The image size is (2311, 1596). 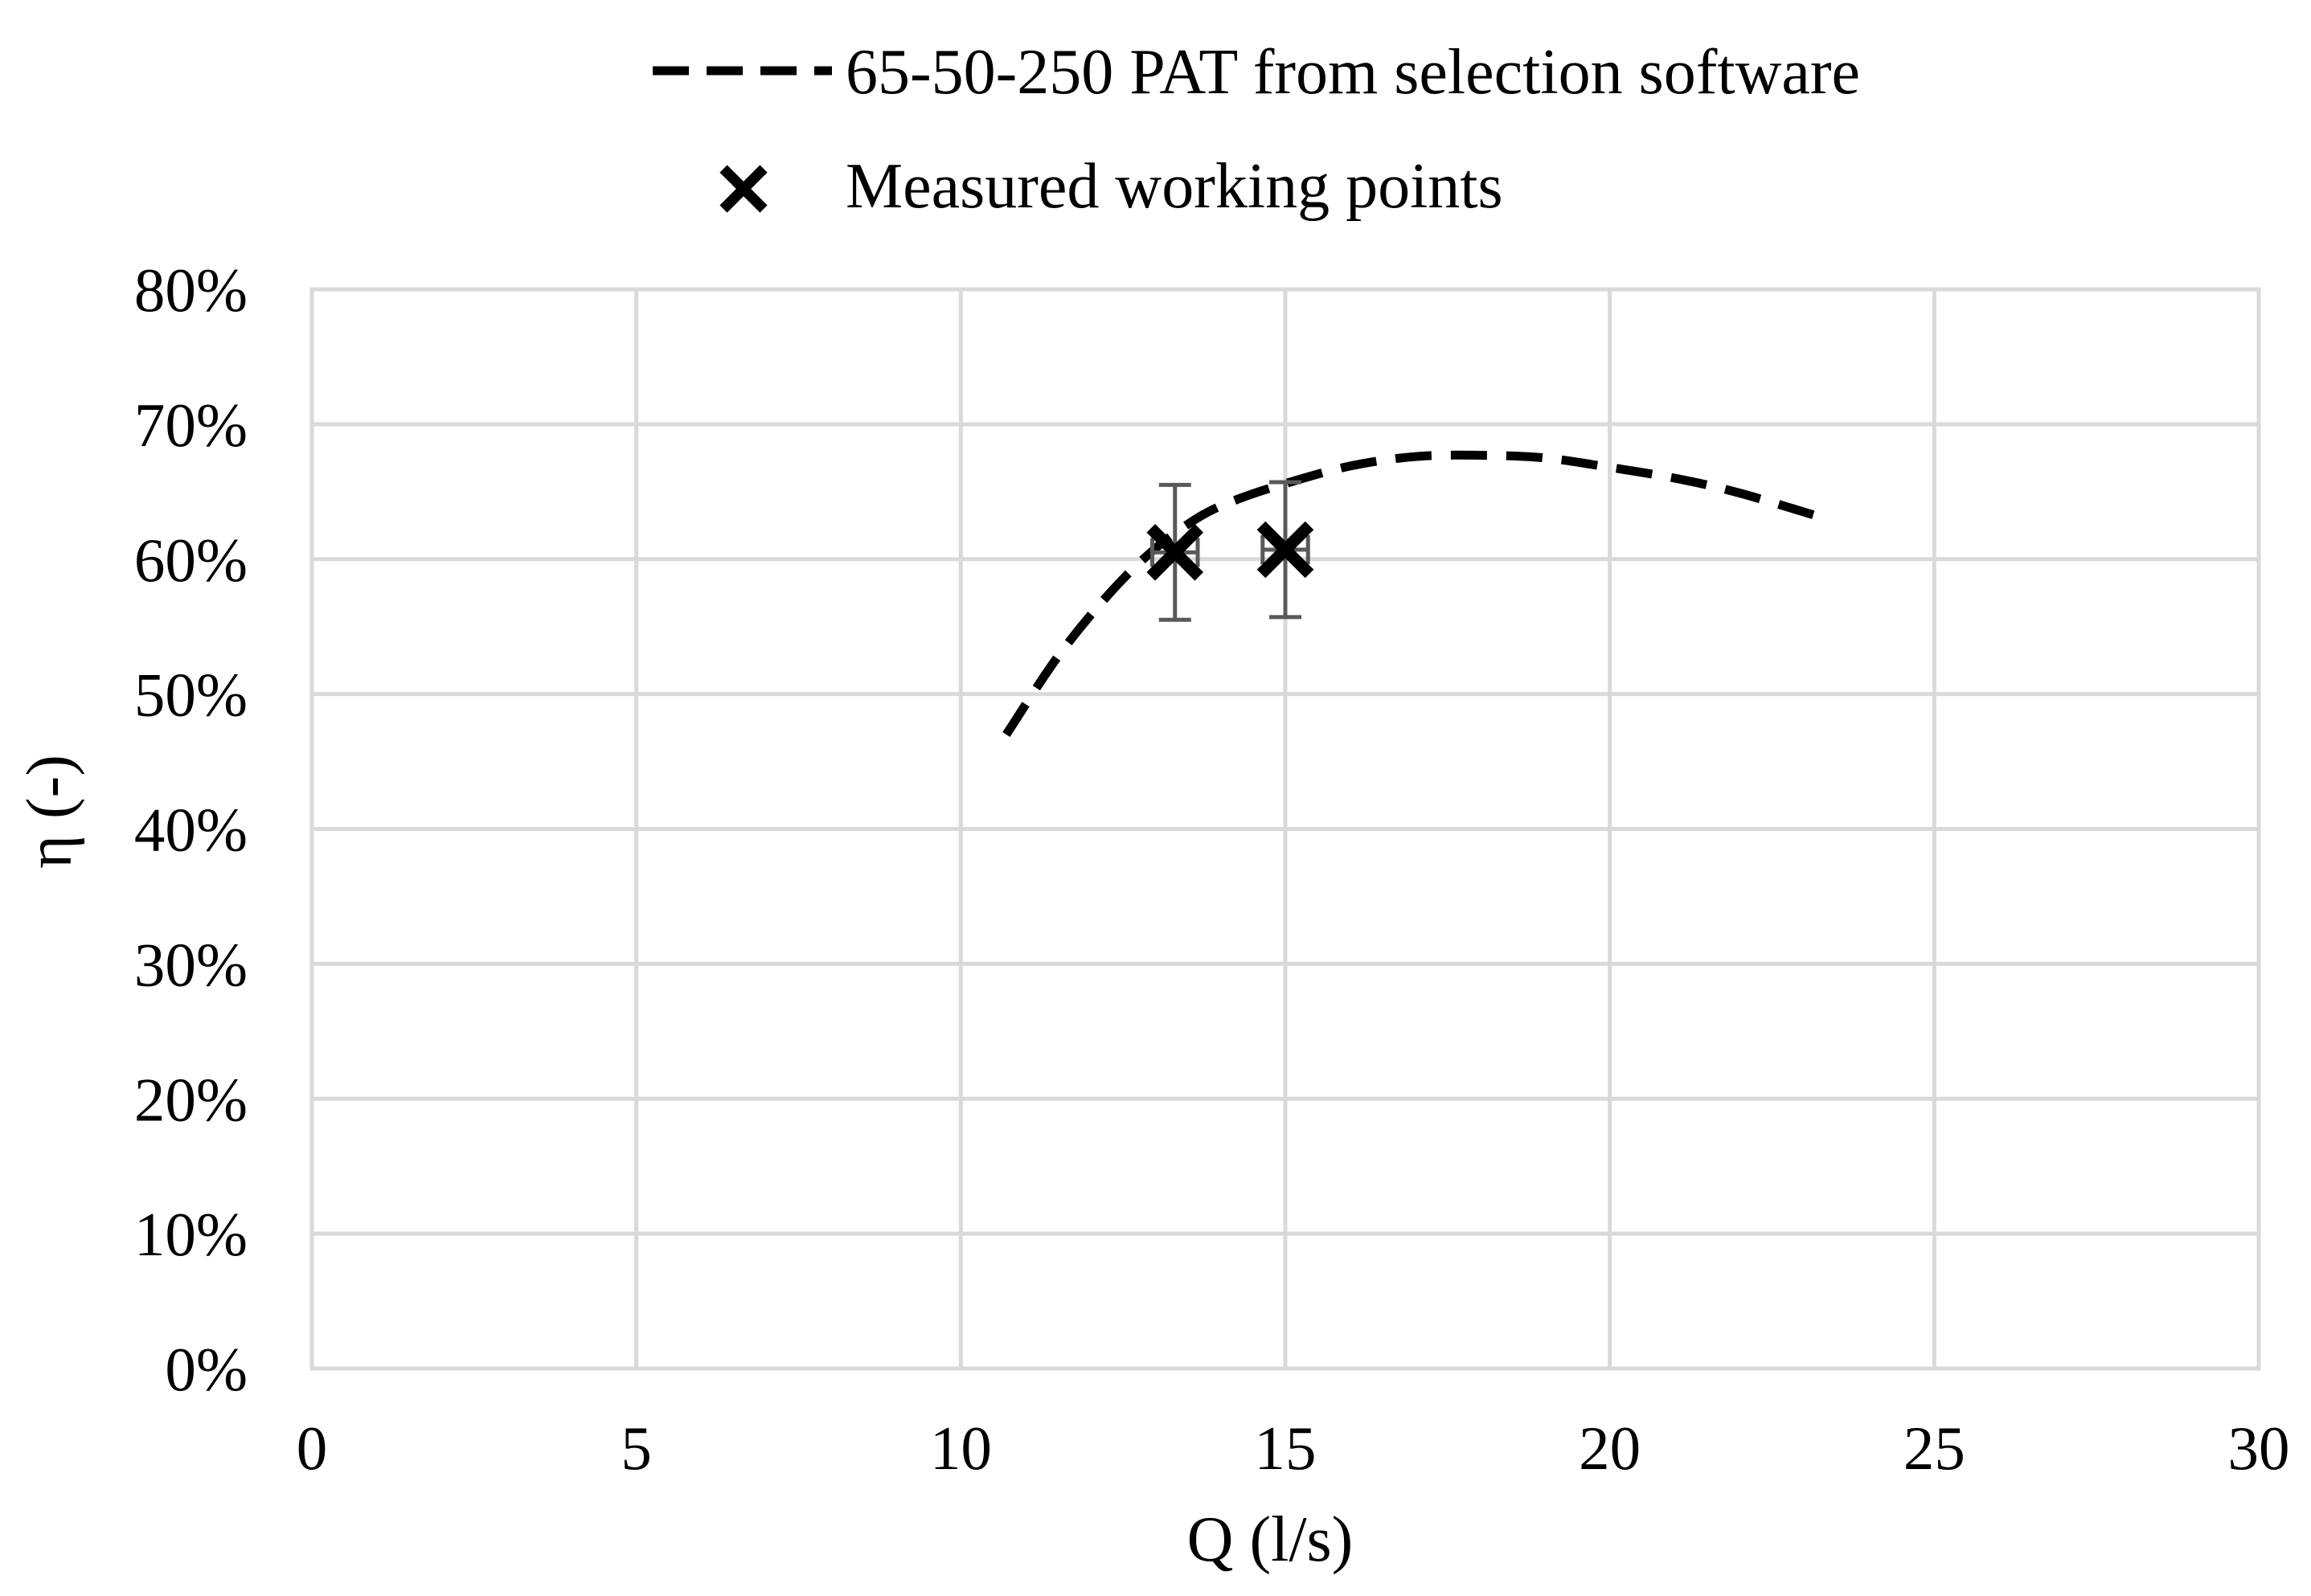 I want to click on x-tick-label: 0, so click(x=312, y=1448).